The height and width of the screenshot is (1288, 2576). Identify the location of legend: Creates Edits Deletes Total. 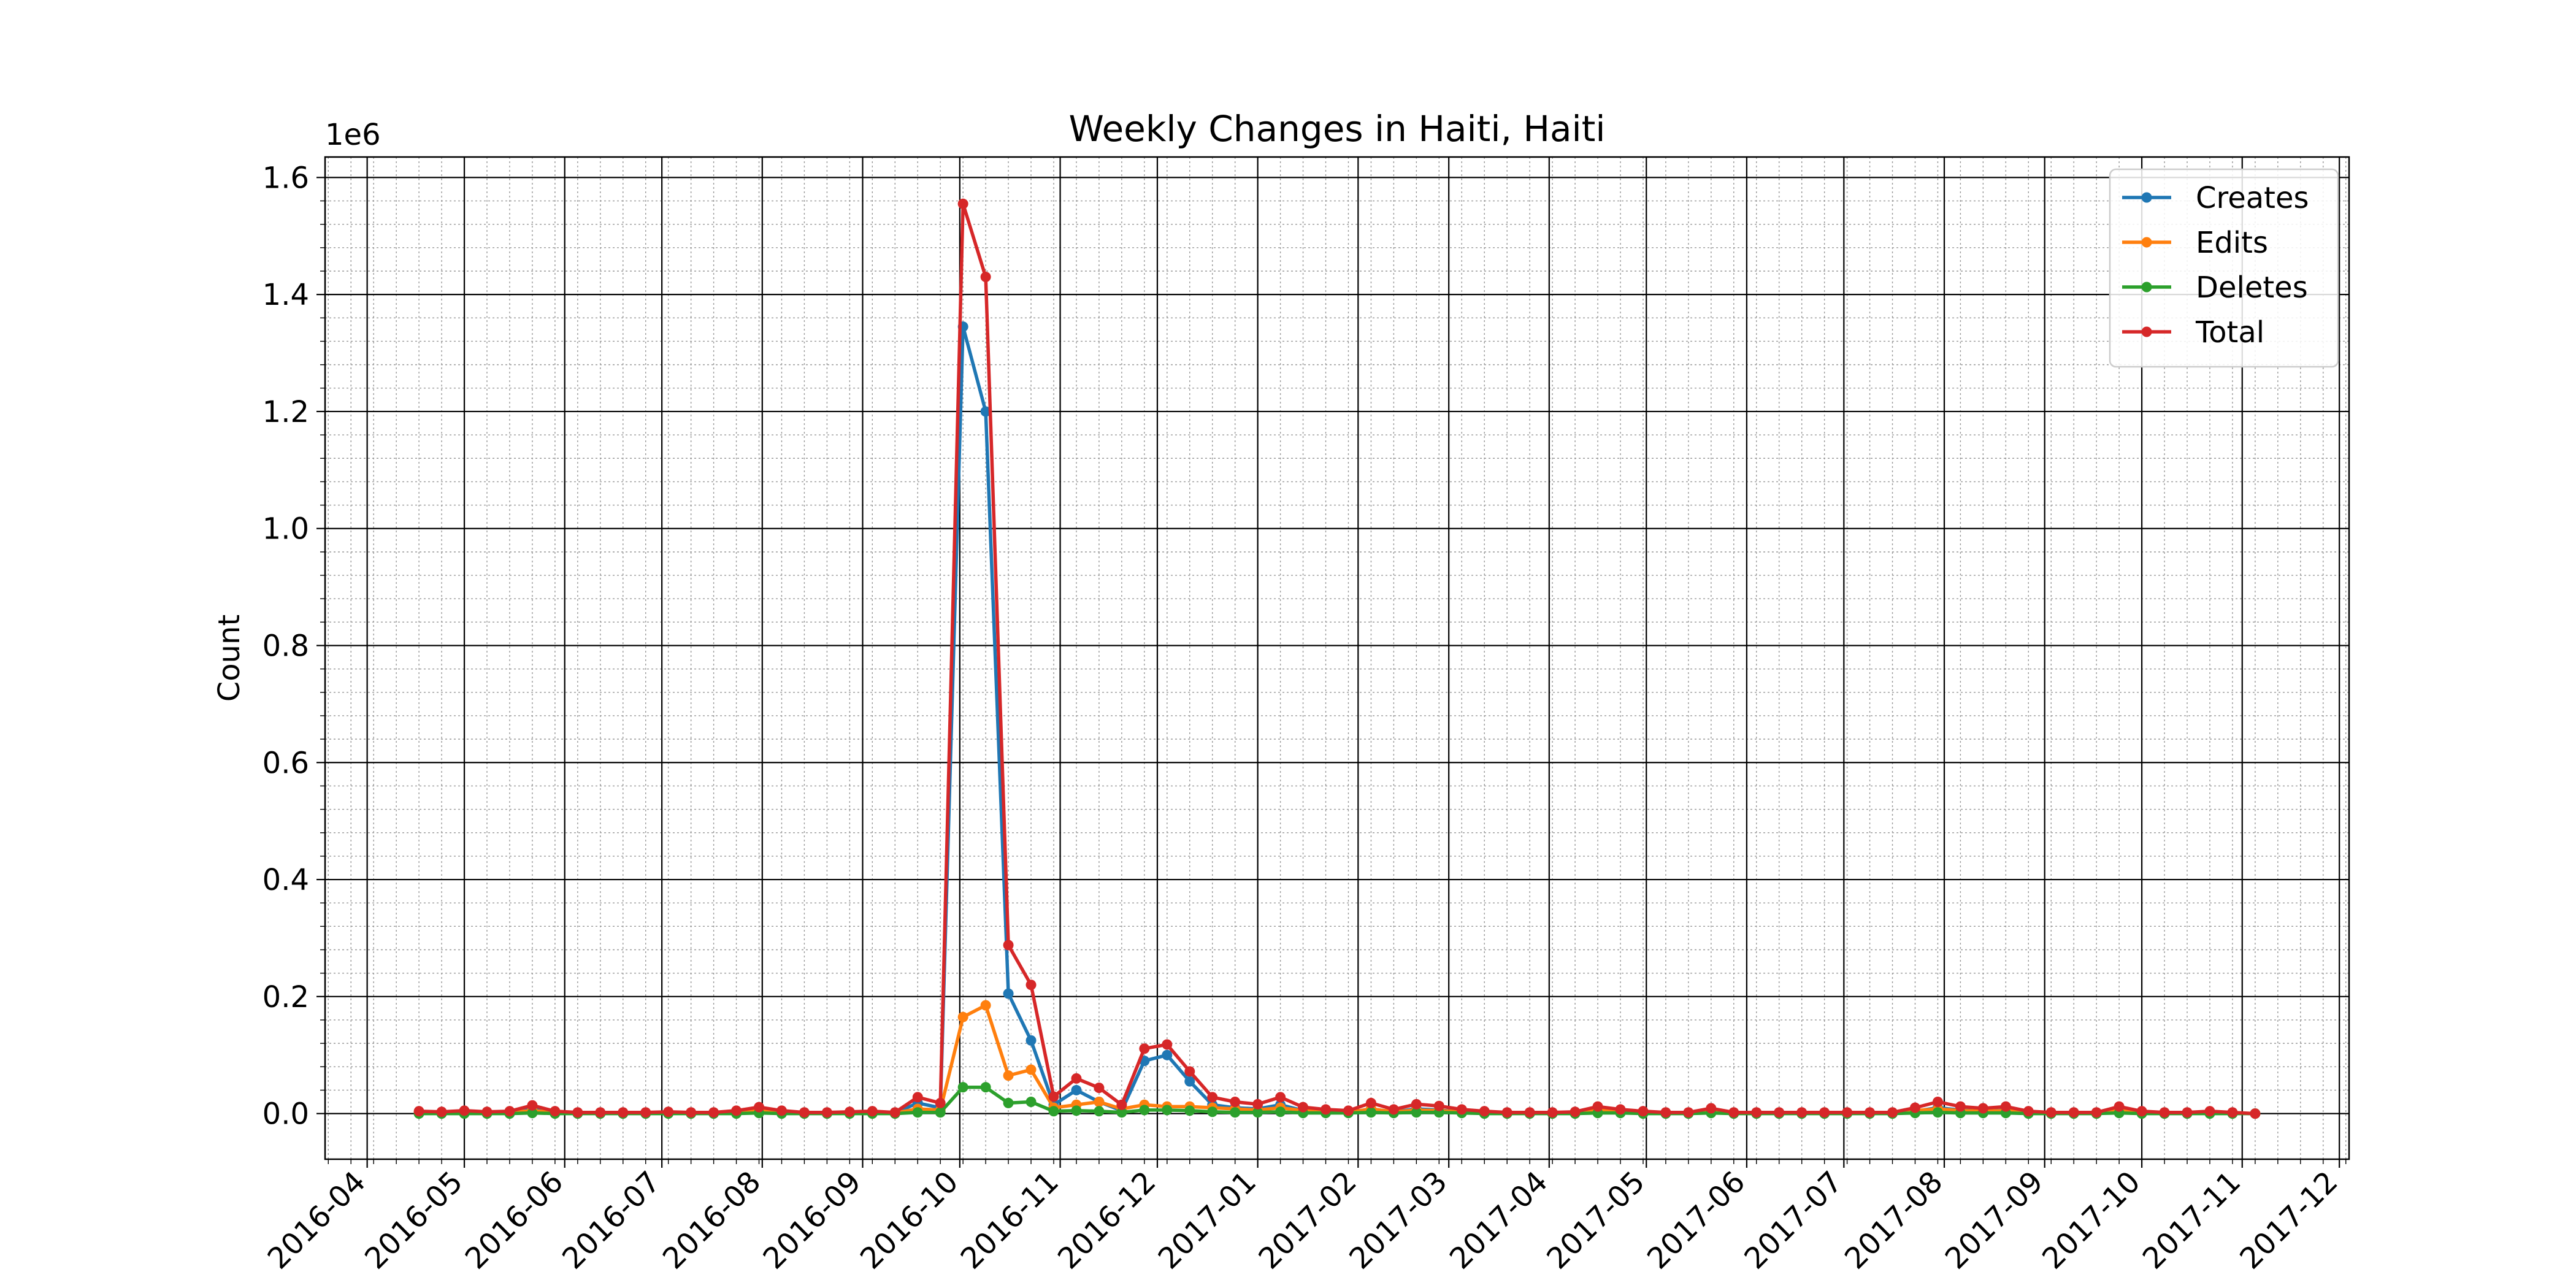
(2224, 268).